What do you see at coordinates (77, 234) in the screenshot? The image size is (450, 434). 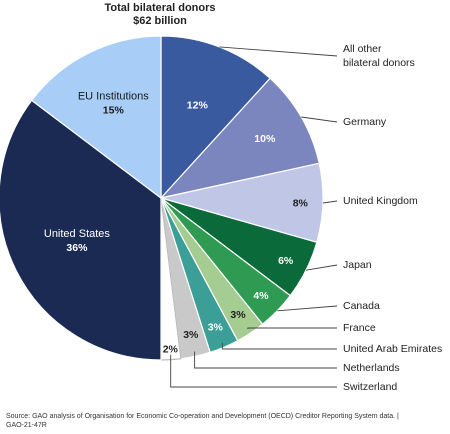 I see `slice-name-label: United States` at bounding box center [77, 234].